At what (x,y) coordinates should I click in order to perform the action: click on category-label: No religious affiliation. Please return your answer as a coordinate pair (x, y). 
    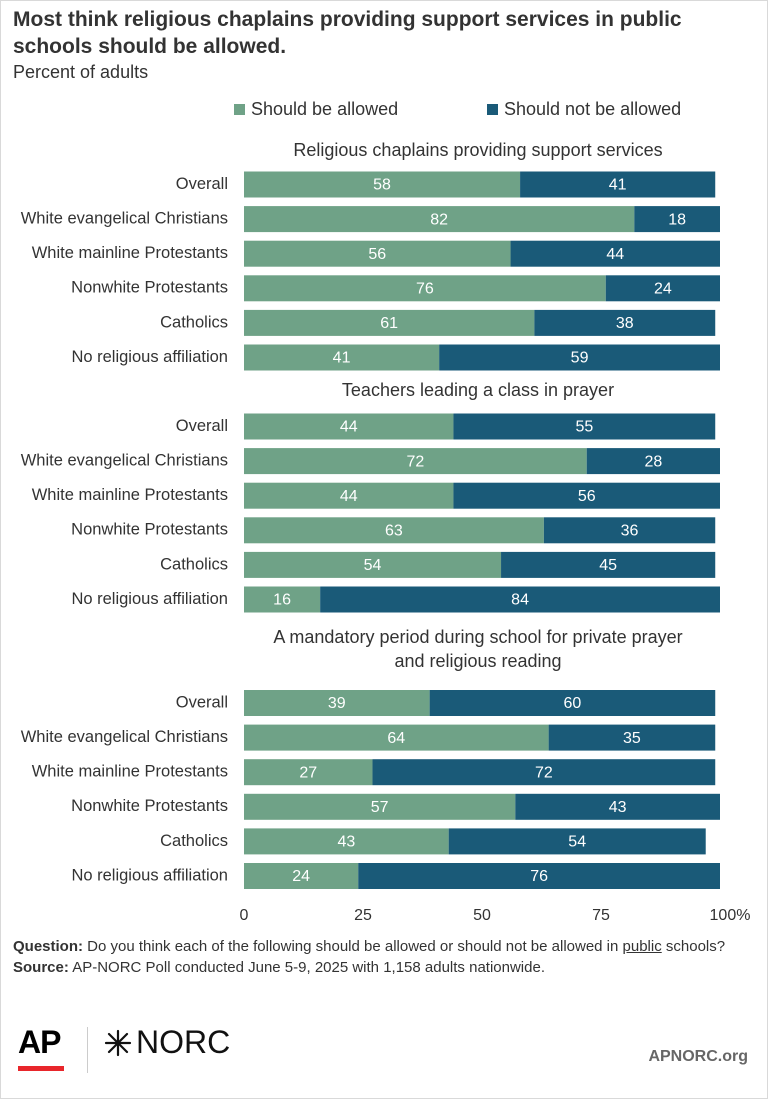
    Looking at the image, I should click on (149, 357).